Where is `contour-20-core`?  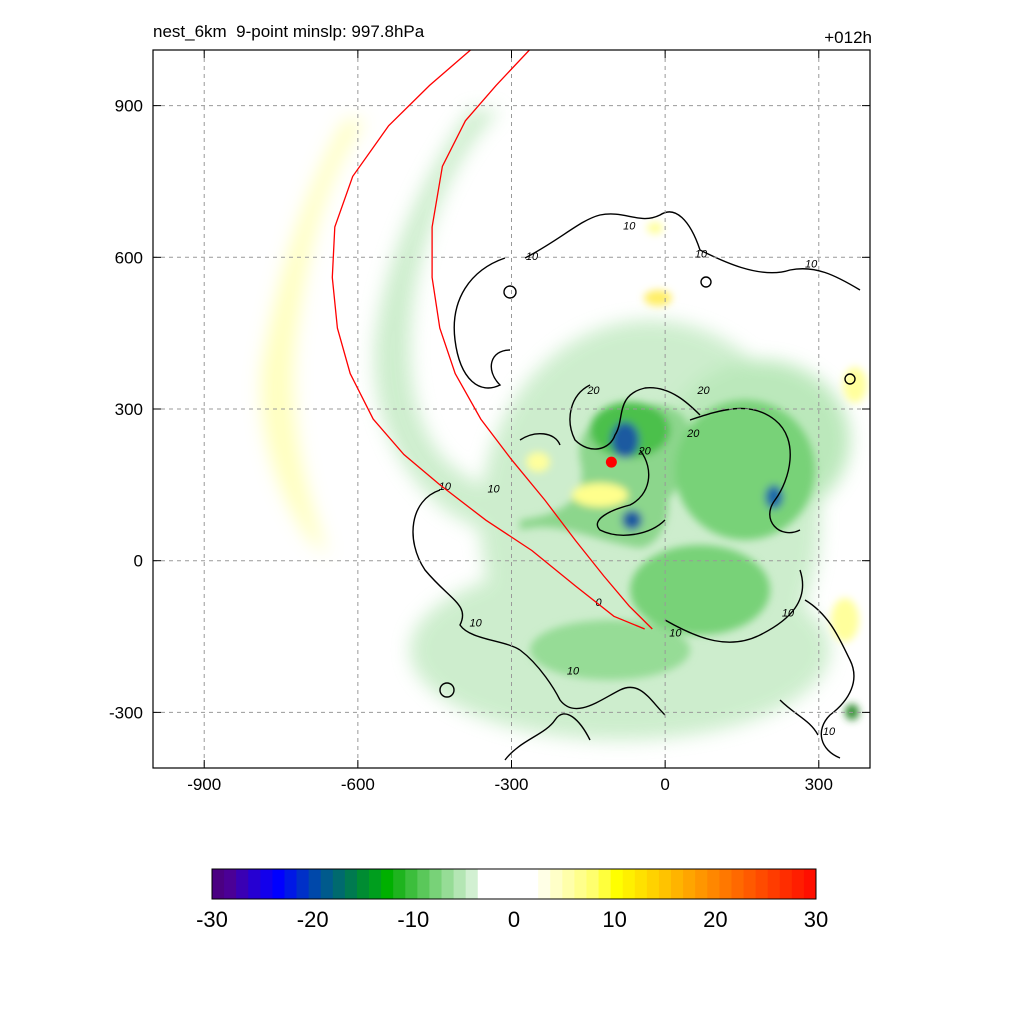
contour-20-core is located at coordinates (635, 417).